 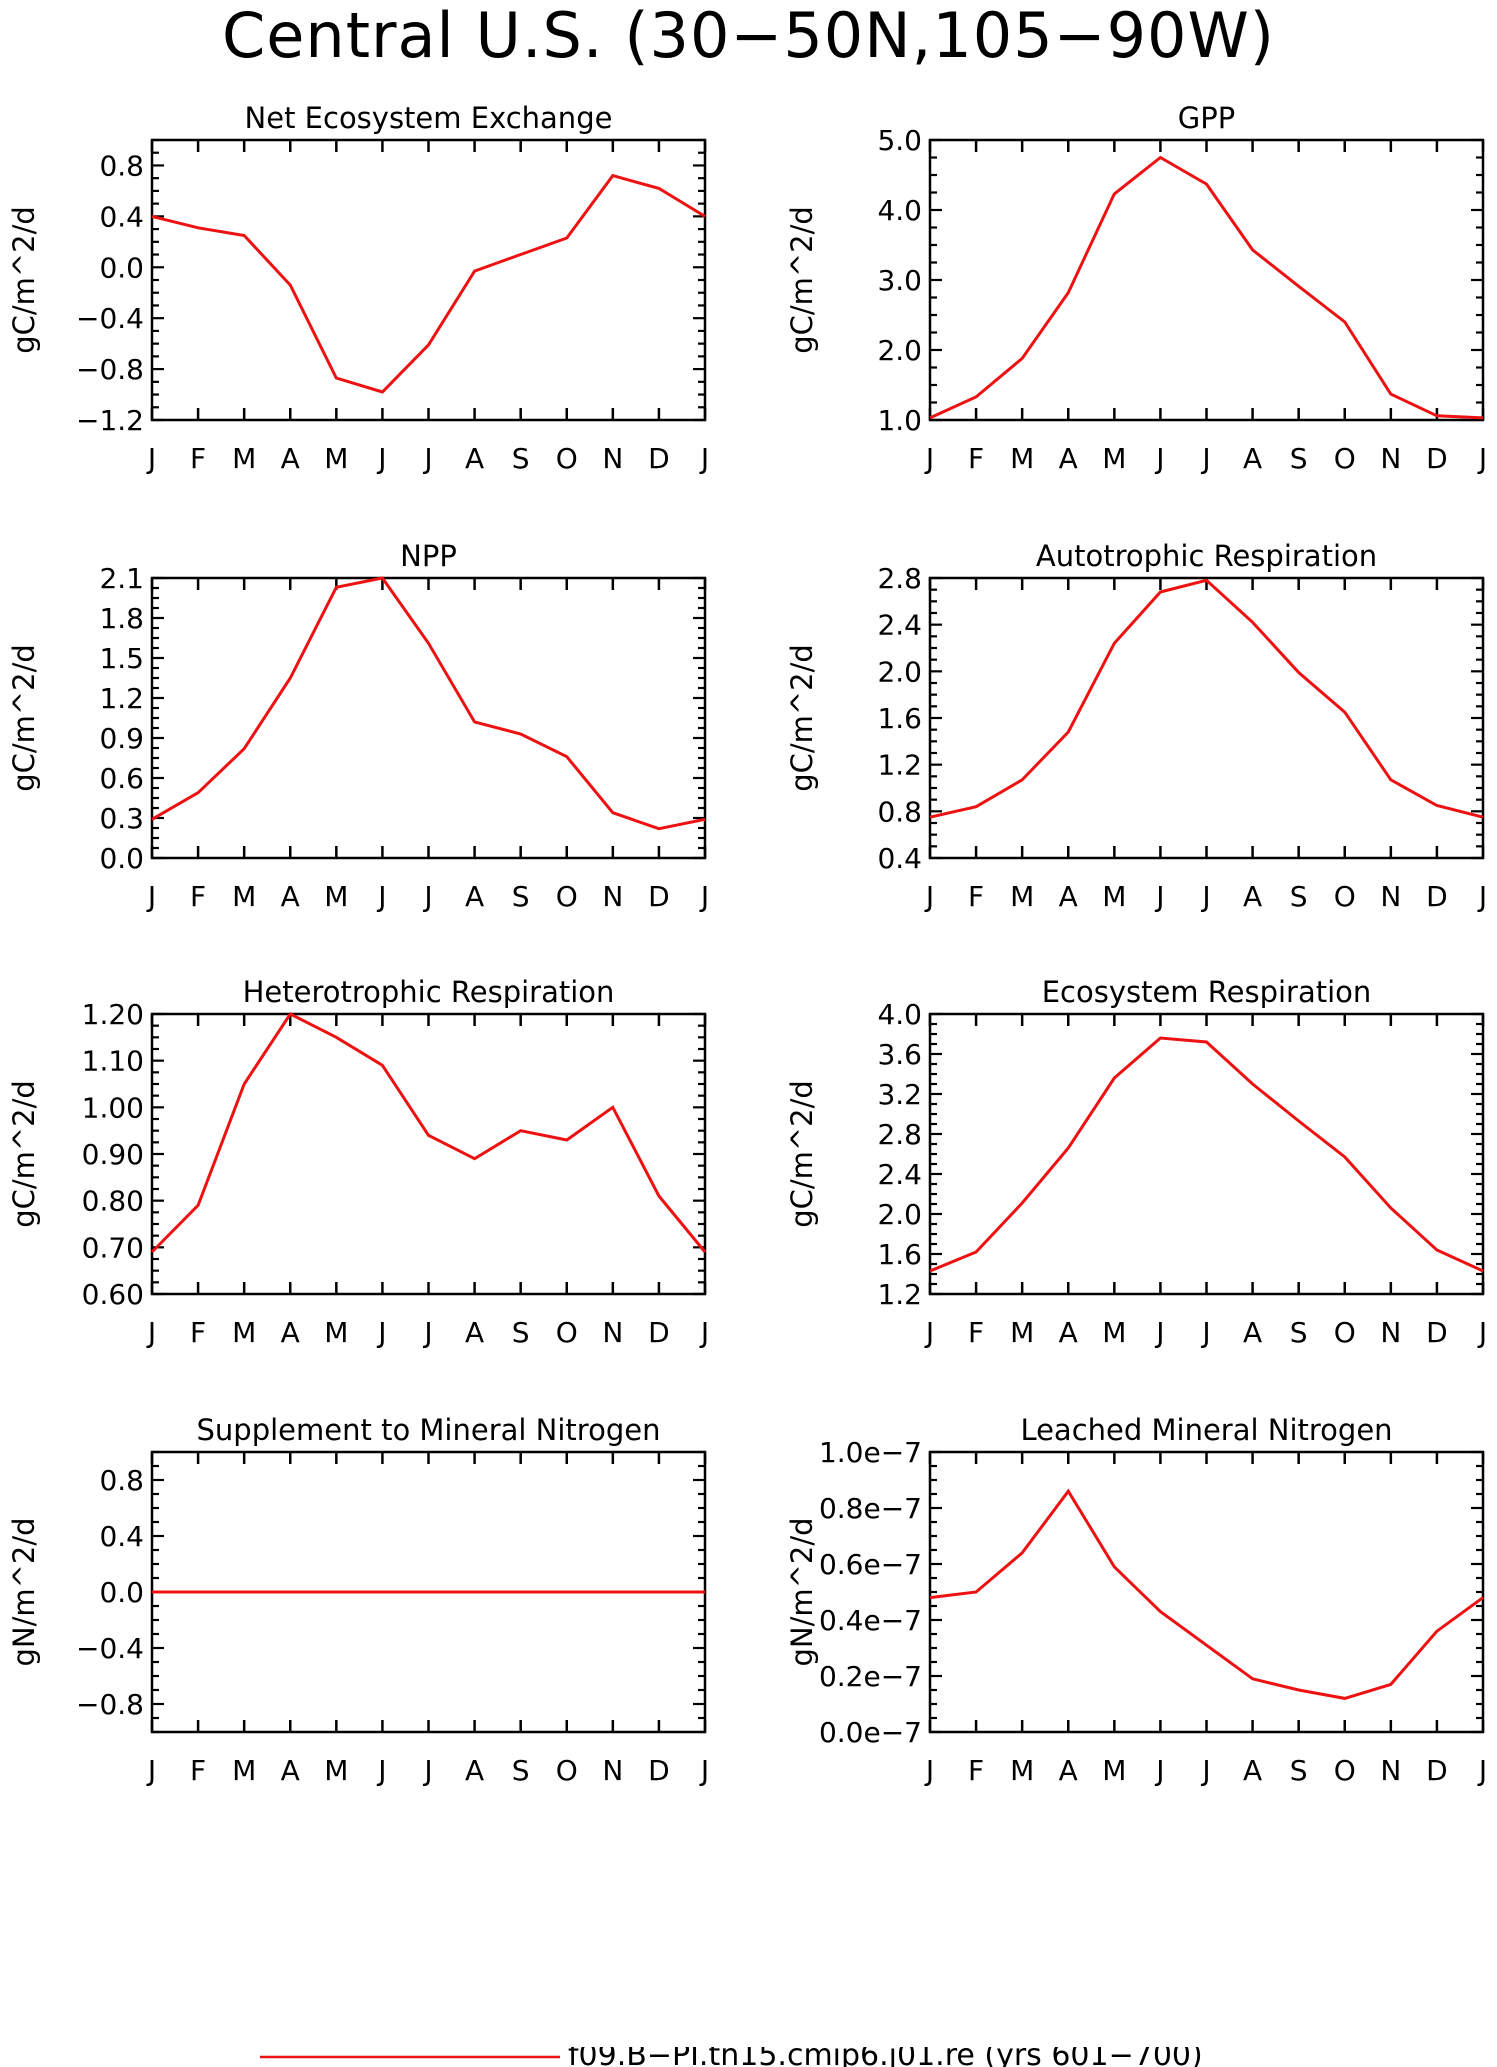 I want to click on y-tick-label: 3.6, so click(x=899, y=1054).